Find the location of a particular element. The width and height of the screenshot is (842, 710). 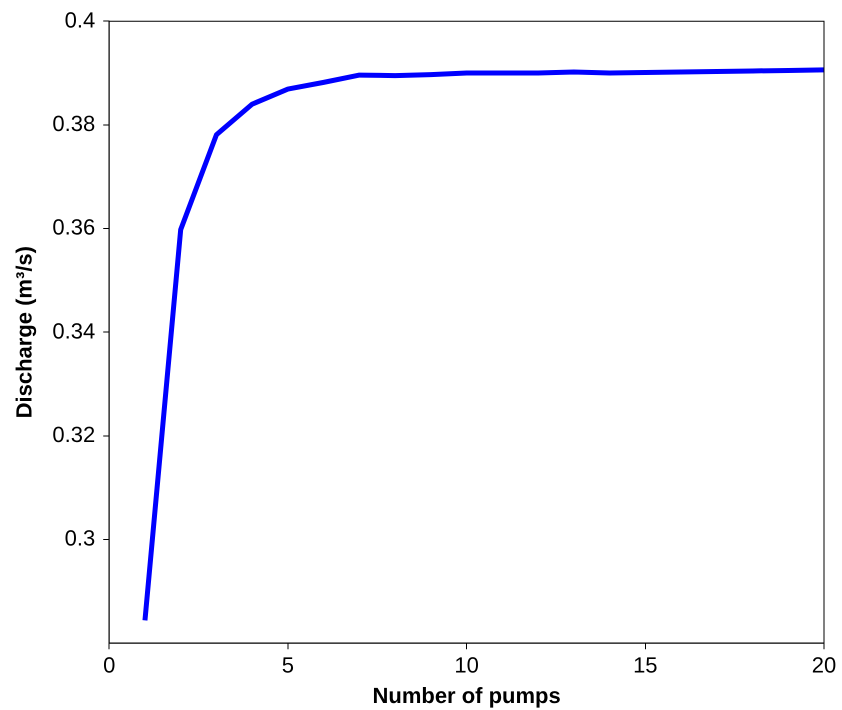

y-tick-label: 0.34 is located at coordinates (74, 331).